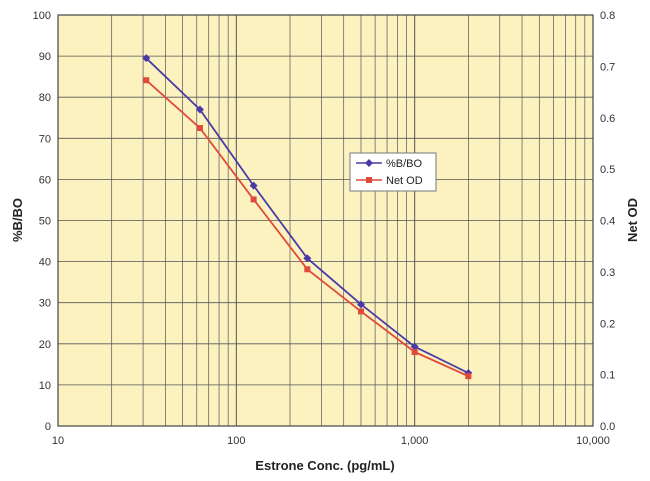 The image size is (650, 481). What do you see at coordinates (48, 427) in the screenshot?
I see `y-tick-label: 0` at bounding box center [48, 427].